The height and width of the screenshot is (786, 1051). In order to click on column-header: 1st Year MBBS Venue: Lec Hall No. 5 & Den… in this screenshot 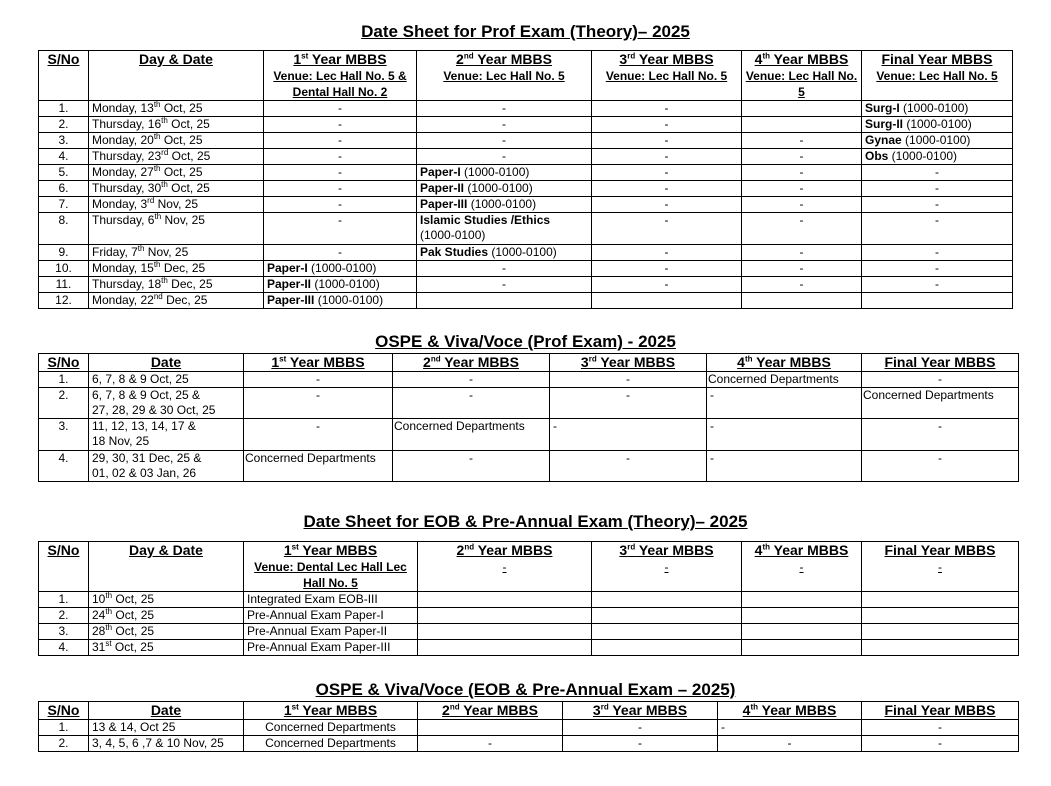, I will do `click(340, 75)`.